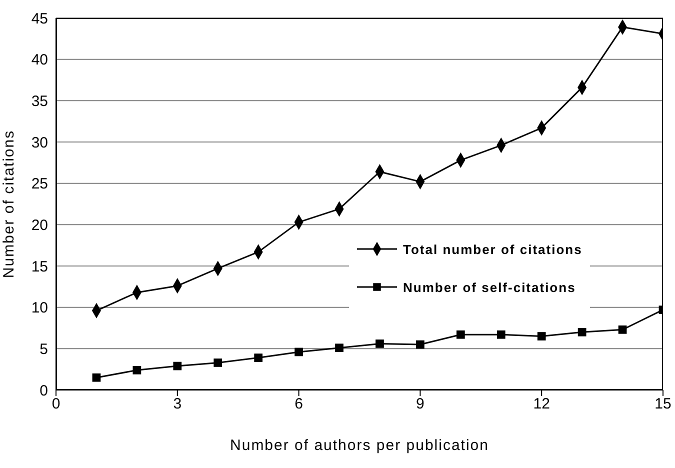 The image size is (675, 468). I want to click on y-tick-label: 25, so click(39, 184).